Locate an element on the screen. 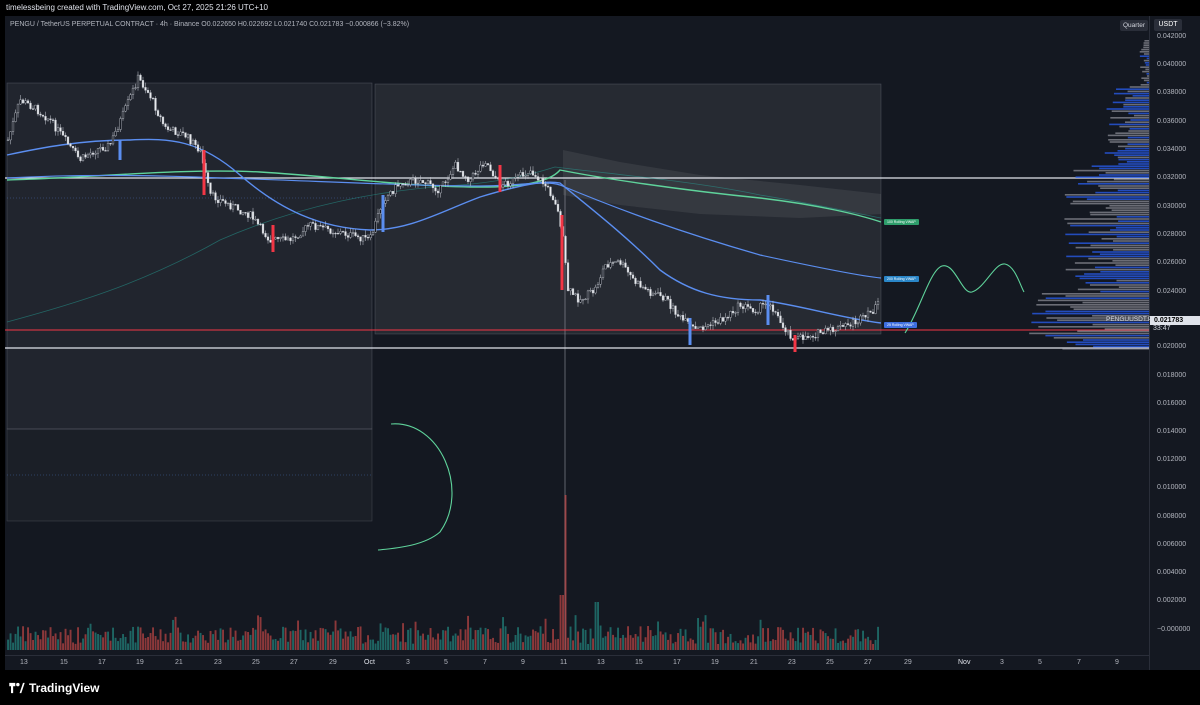 The height and width of the screenshot is (705, 1200). brand-name: TradingView is located at coordinates (64, 688).